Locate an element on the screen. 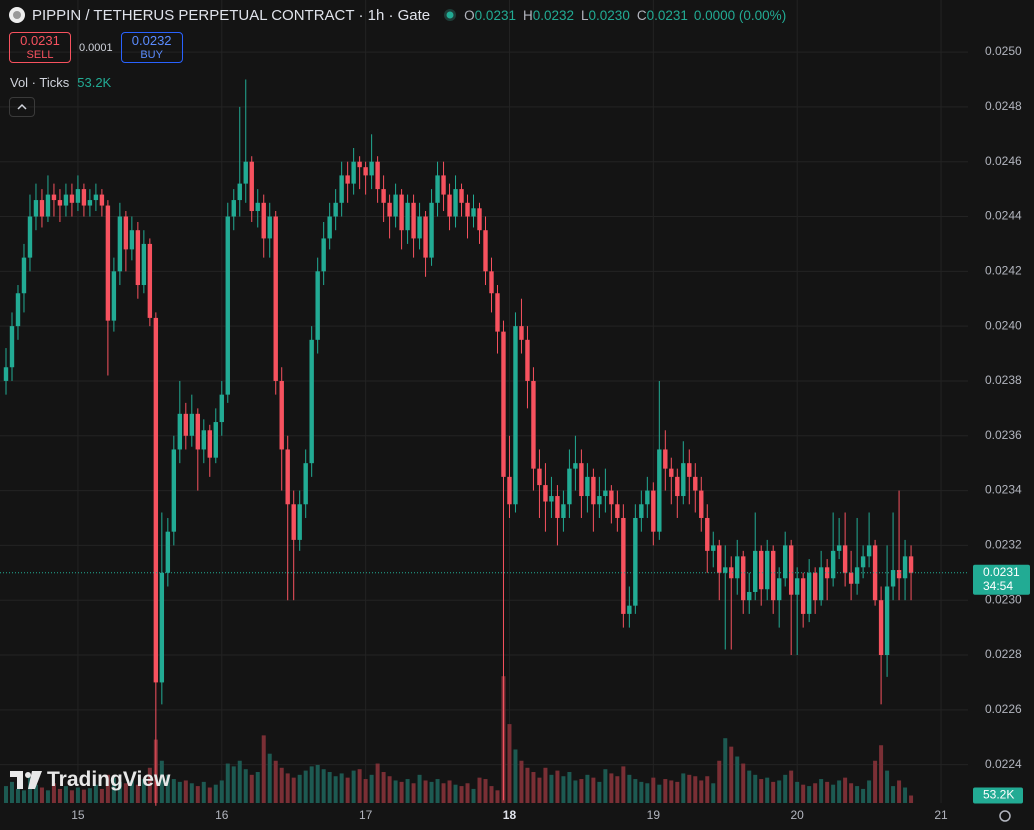 The height and width of the screenshot is (830, 1034). buy-button: 0.0232 BUY is located at coordinates (151, 47).